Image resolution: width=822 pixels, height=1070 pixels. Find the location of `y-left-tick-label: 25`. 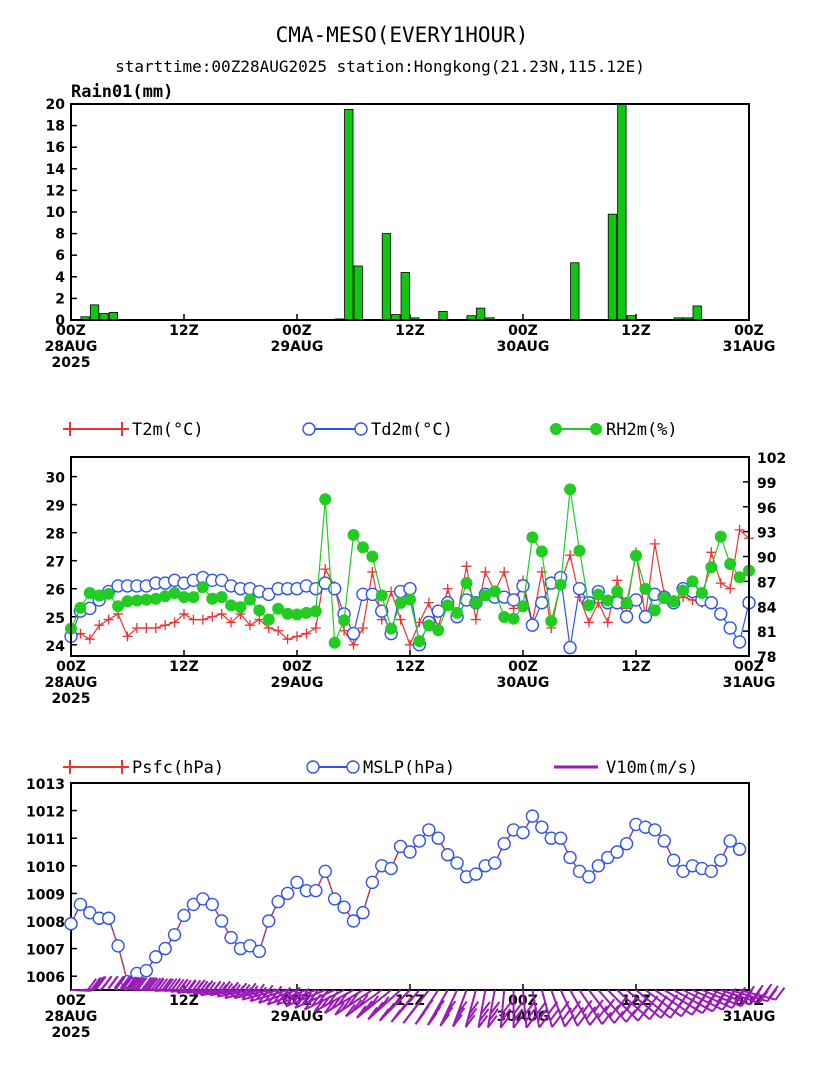

y-left-tick-label: 25 is located at coordinates (55, 619).